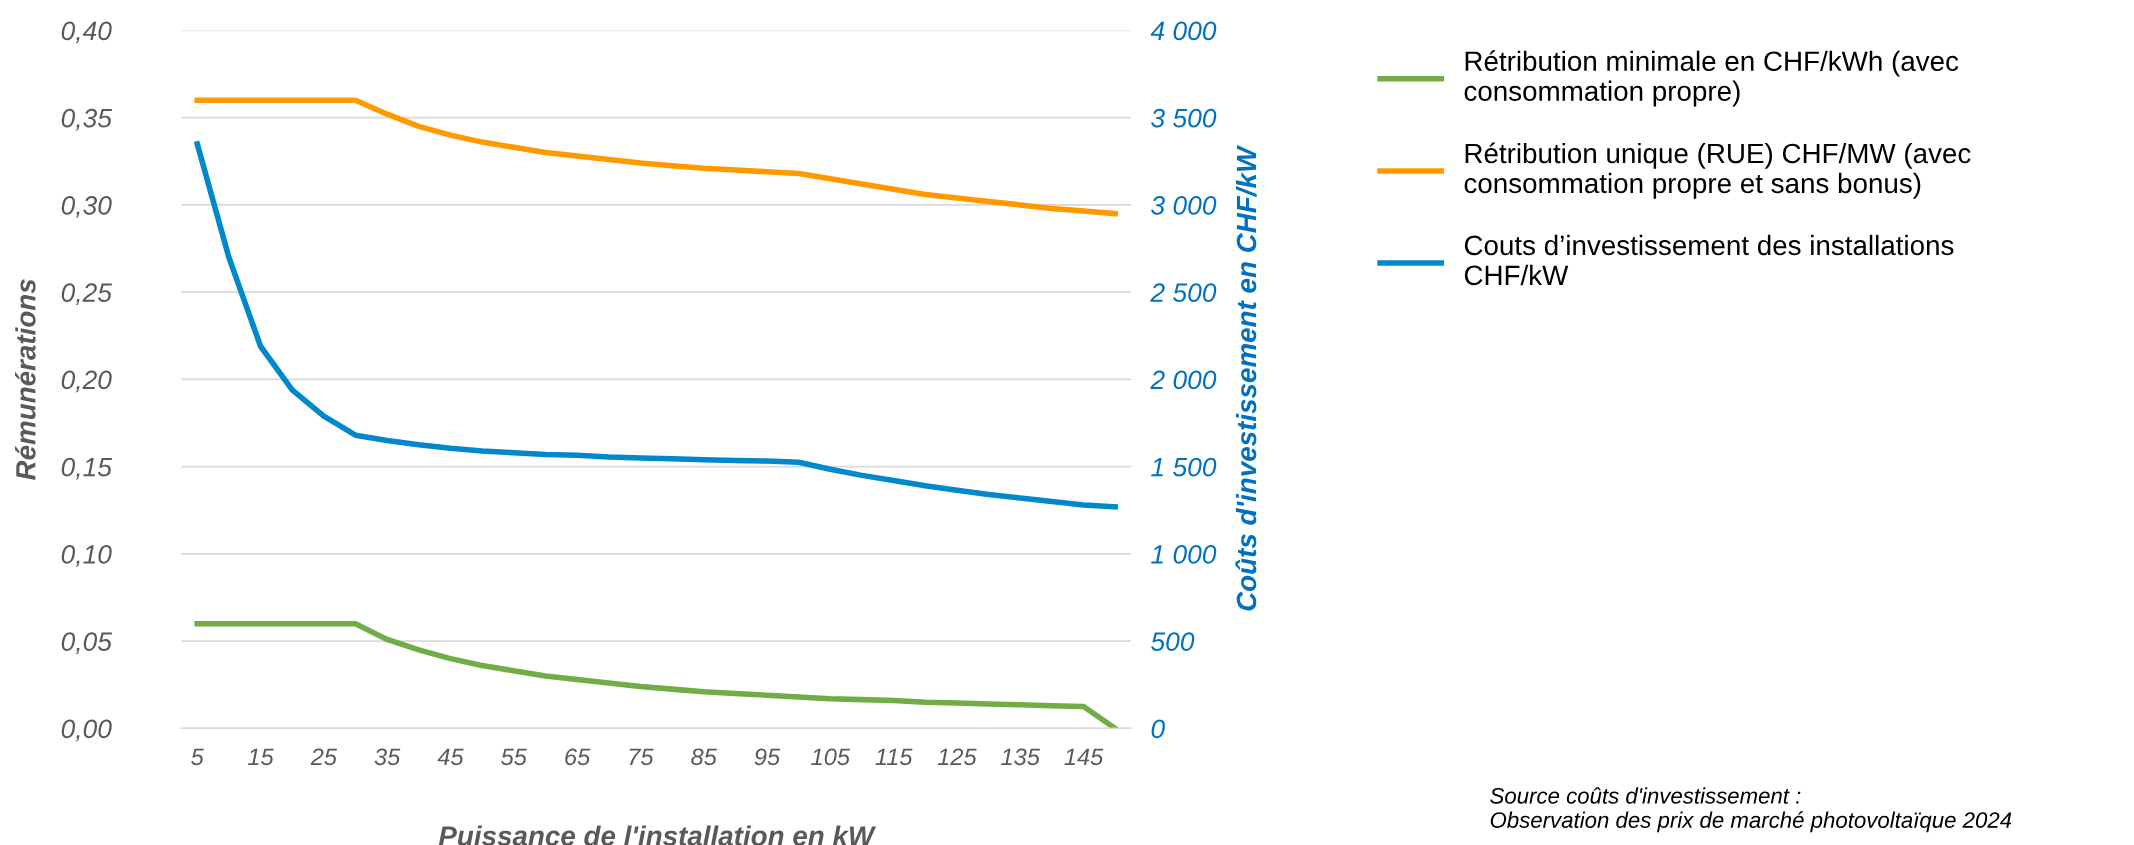 Image resolution: width=2134 pixels, height=845 pixels. I want to click on y2-tick-label: 4 000, so click(1183, 31).